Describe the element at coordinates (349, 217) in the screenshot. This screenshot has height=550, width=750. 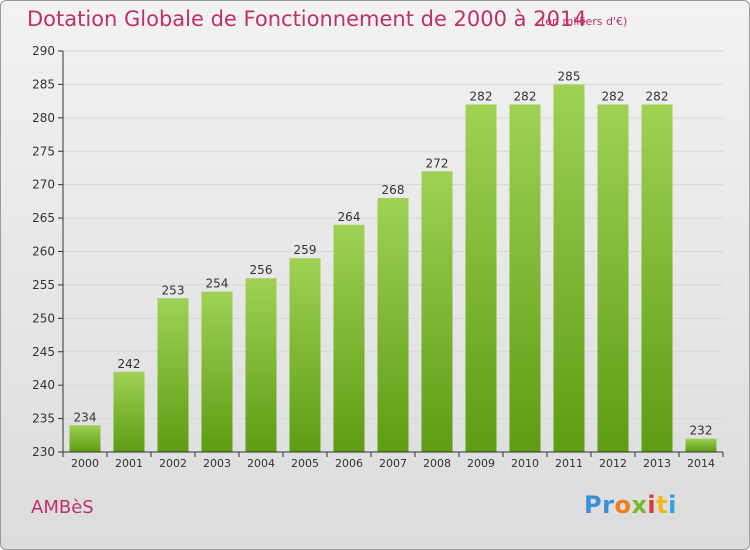
I see `data-label: 264` at that location.